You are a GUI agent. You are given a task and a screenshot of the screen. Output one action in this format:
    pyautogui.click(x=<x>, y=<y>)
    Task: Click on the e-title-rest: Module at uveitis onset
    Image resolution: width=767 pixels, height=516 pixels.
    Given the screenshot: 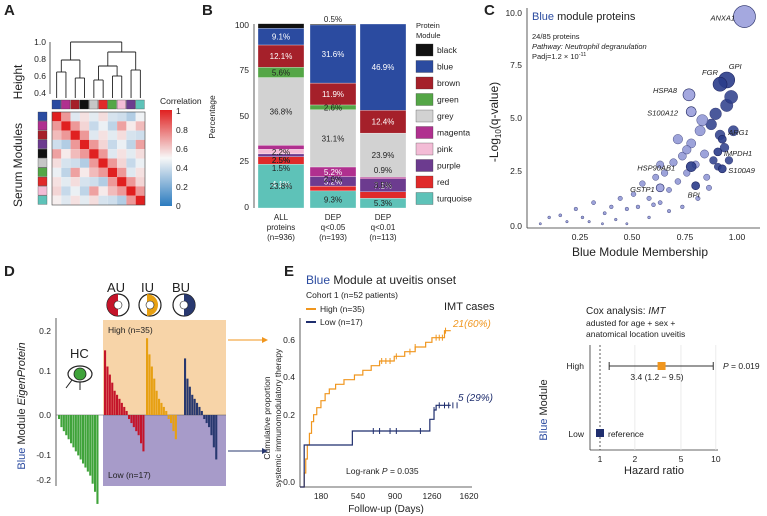 What is the action you would take?
    pyautogui.click(x=393, y=280)
    